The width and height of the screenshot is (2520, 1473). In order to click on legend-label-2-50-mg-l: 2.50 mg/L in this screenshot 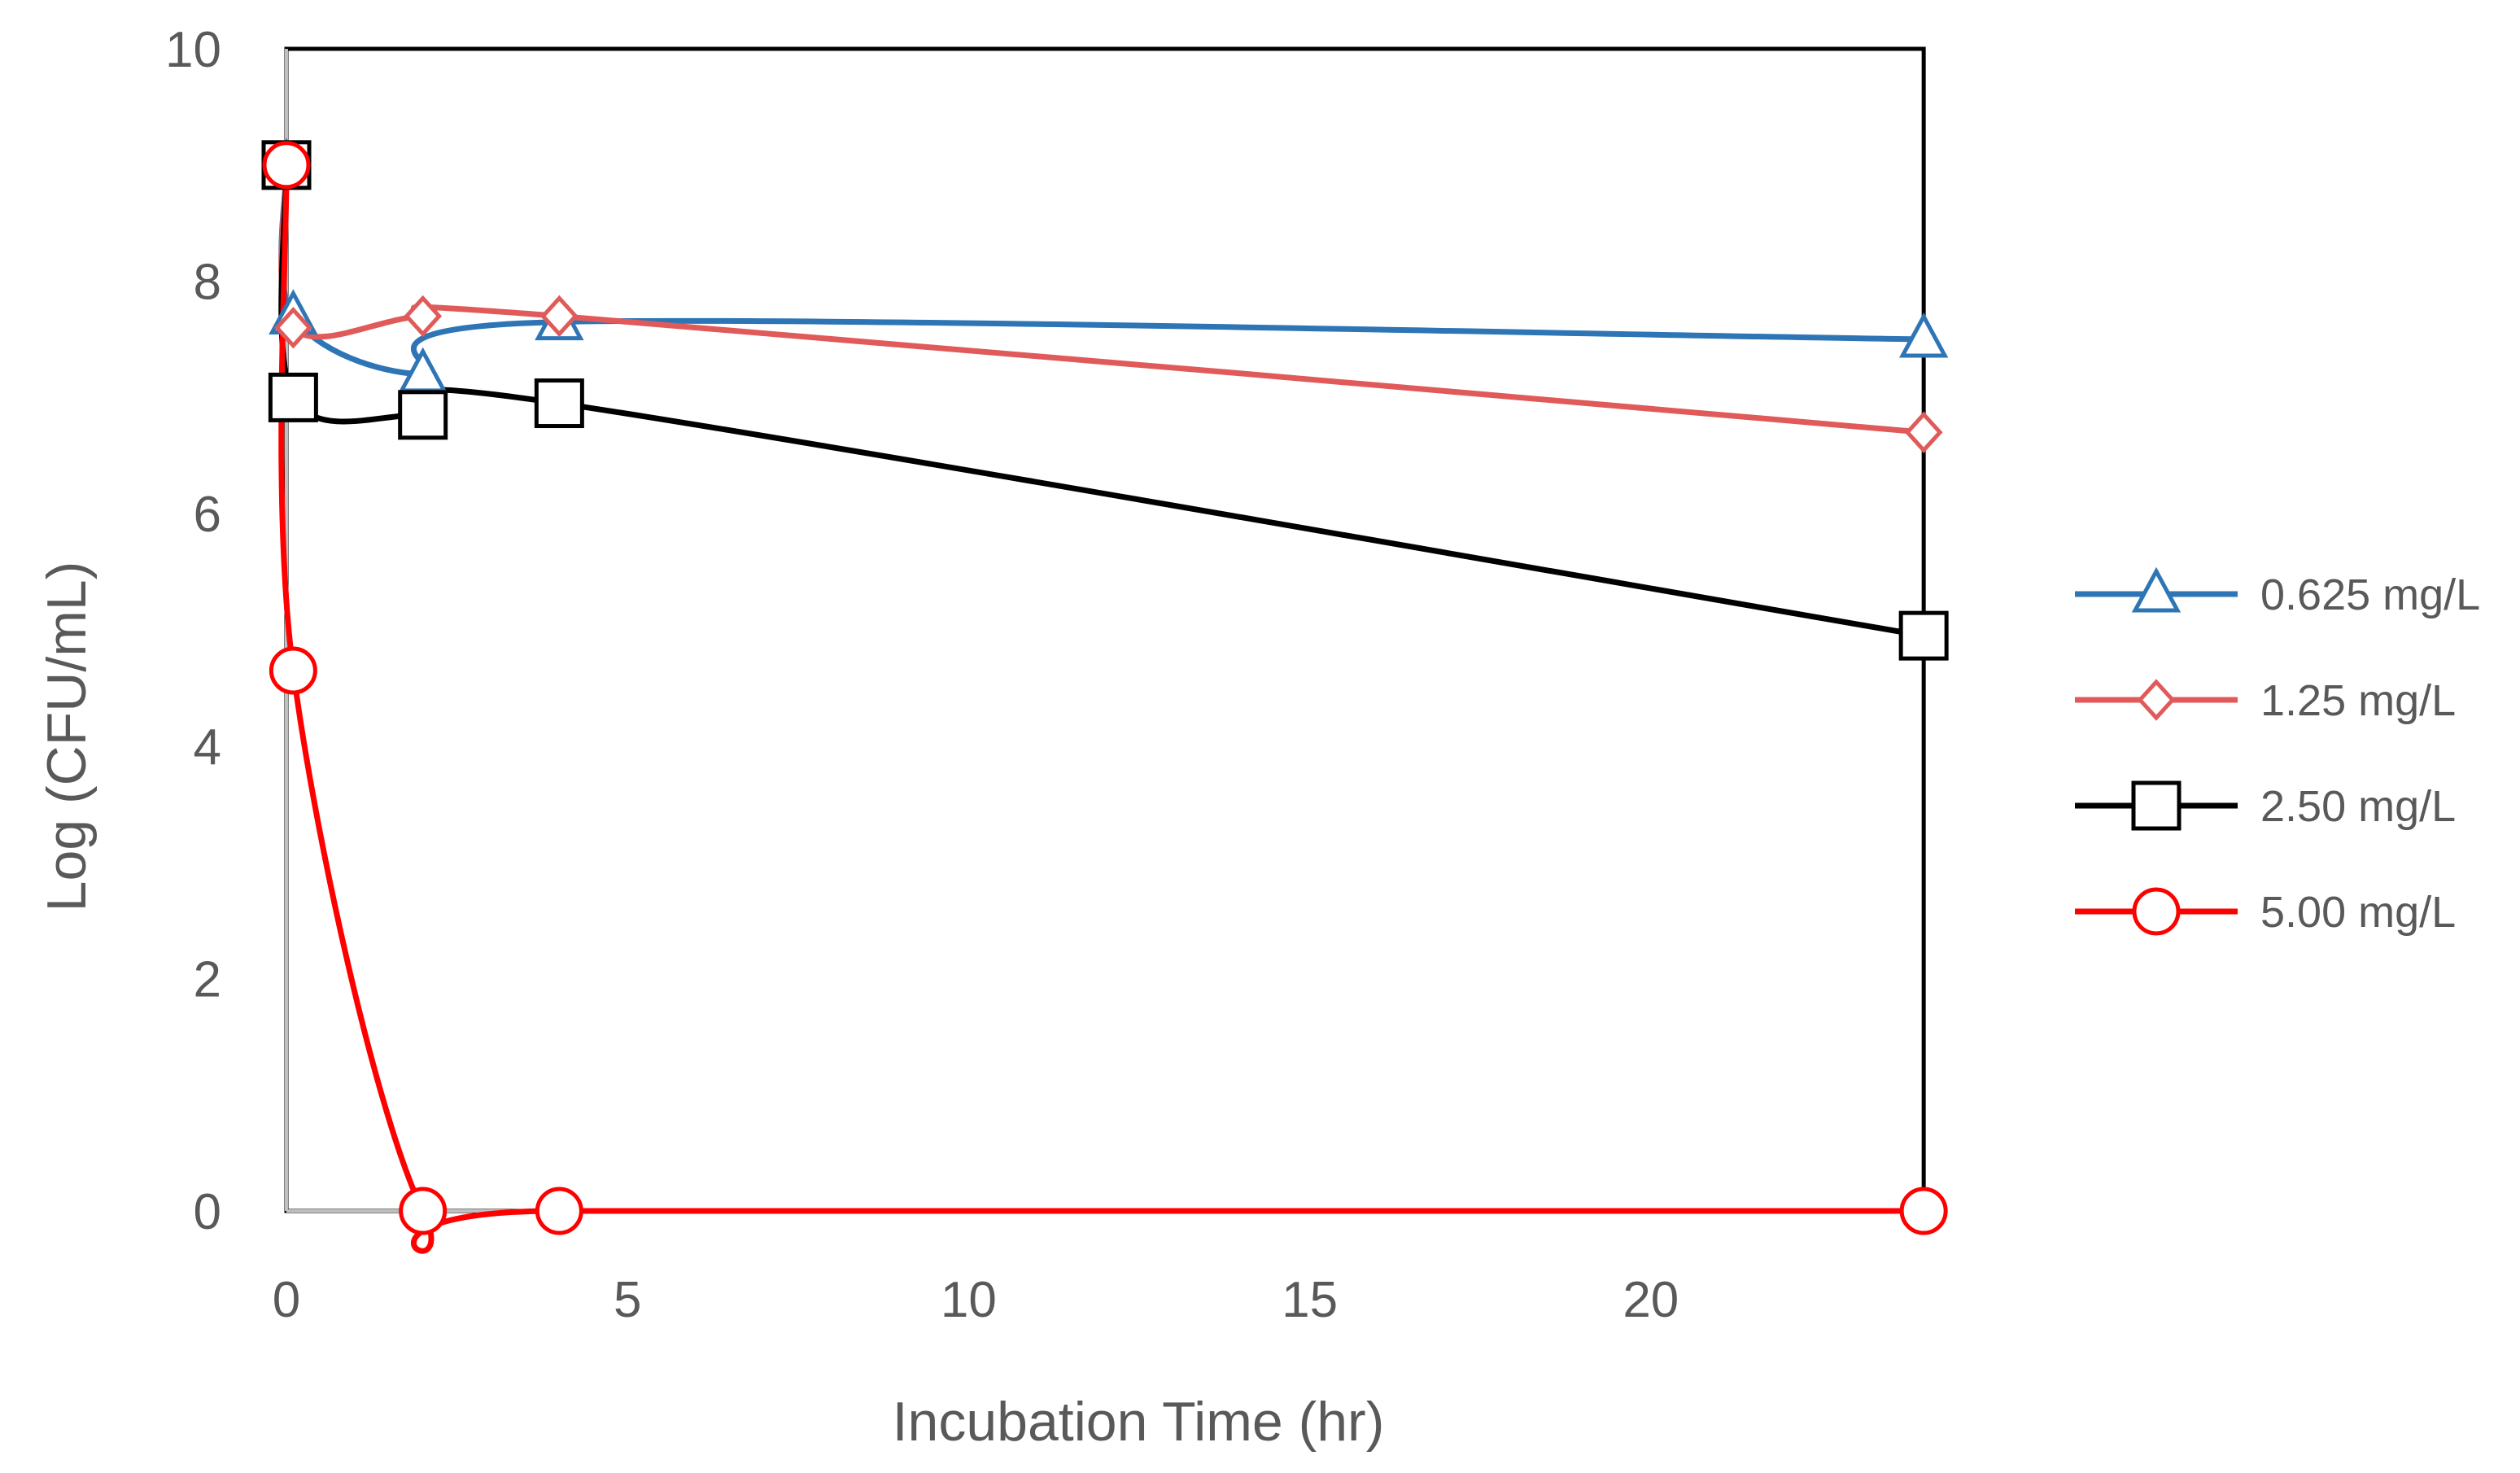, I will do `click(2358, 806)`.